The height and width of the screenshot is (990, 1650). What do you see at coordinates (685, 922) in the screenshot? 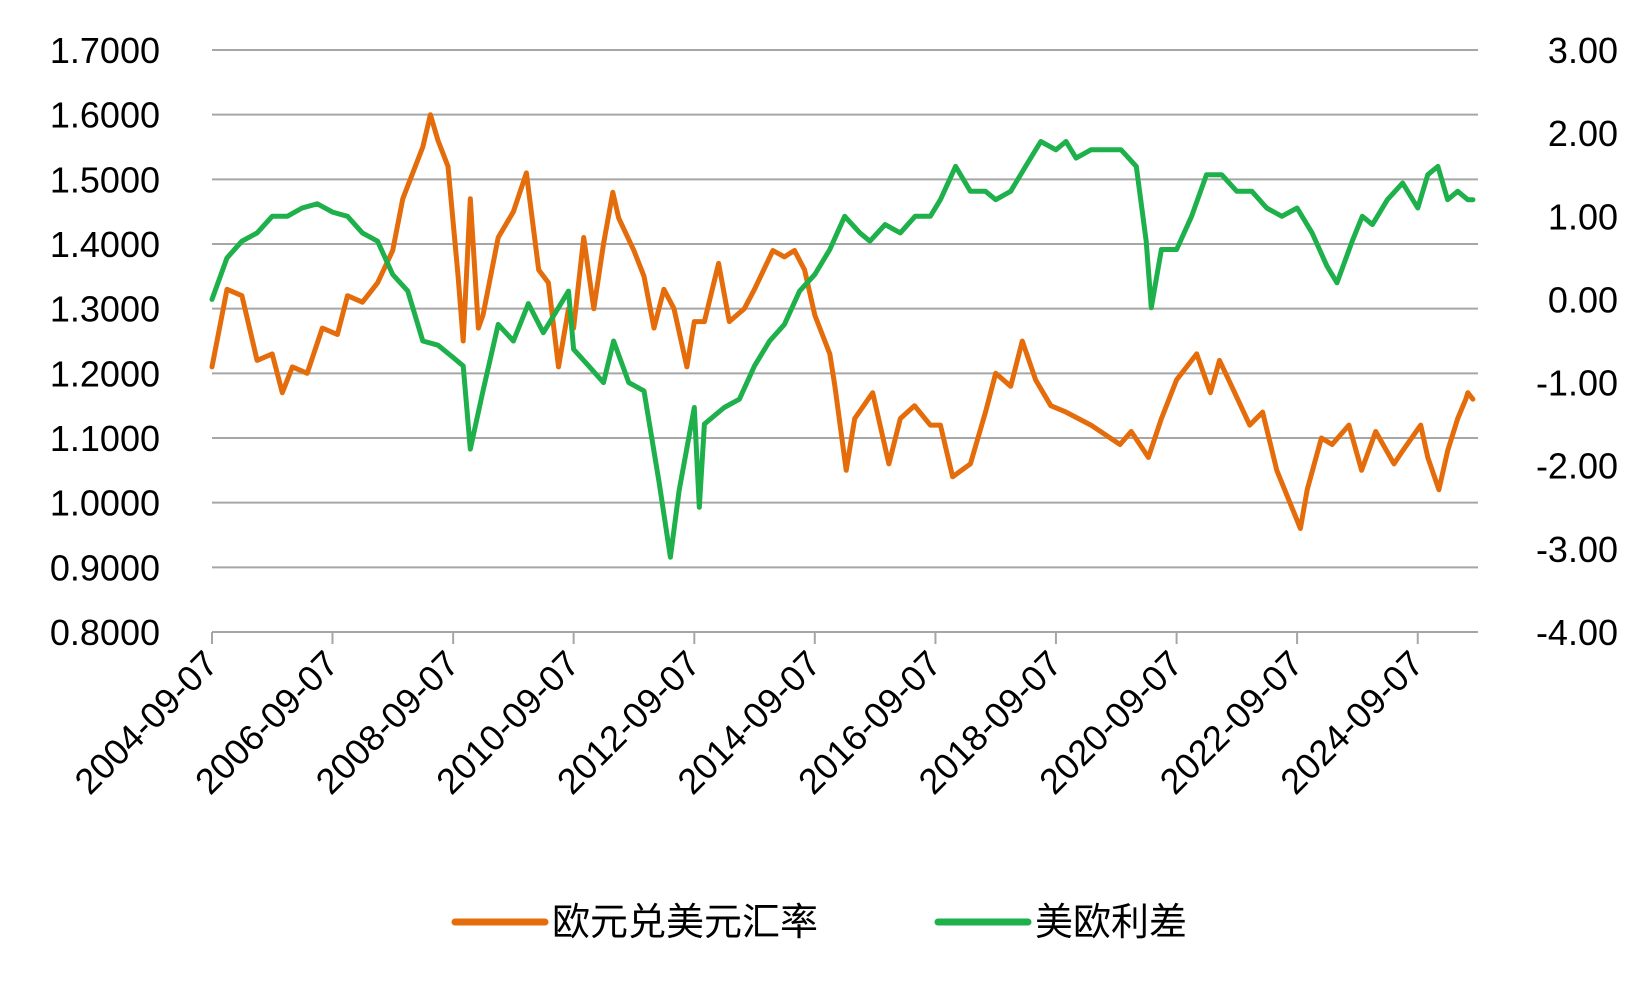
I see `legend-label-0: 欧元兑美元汇率` at bounding box center [685, 922].